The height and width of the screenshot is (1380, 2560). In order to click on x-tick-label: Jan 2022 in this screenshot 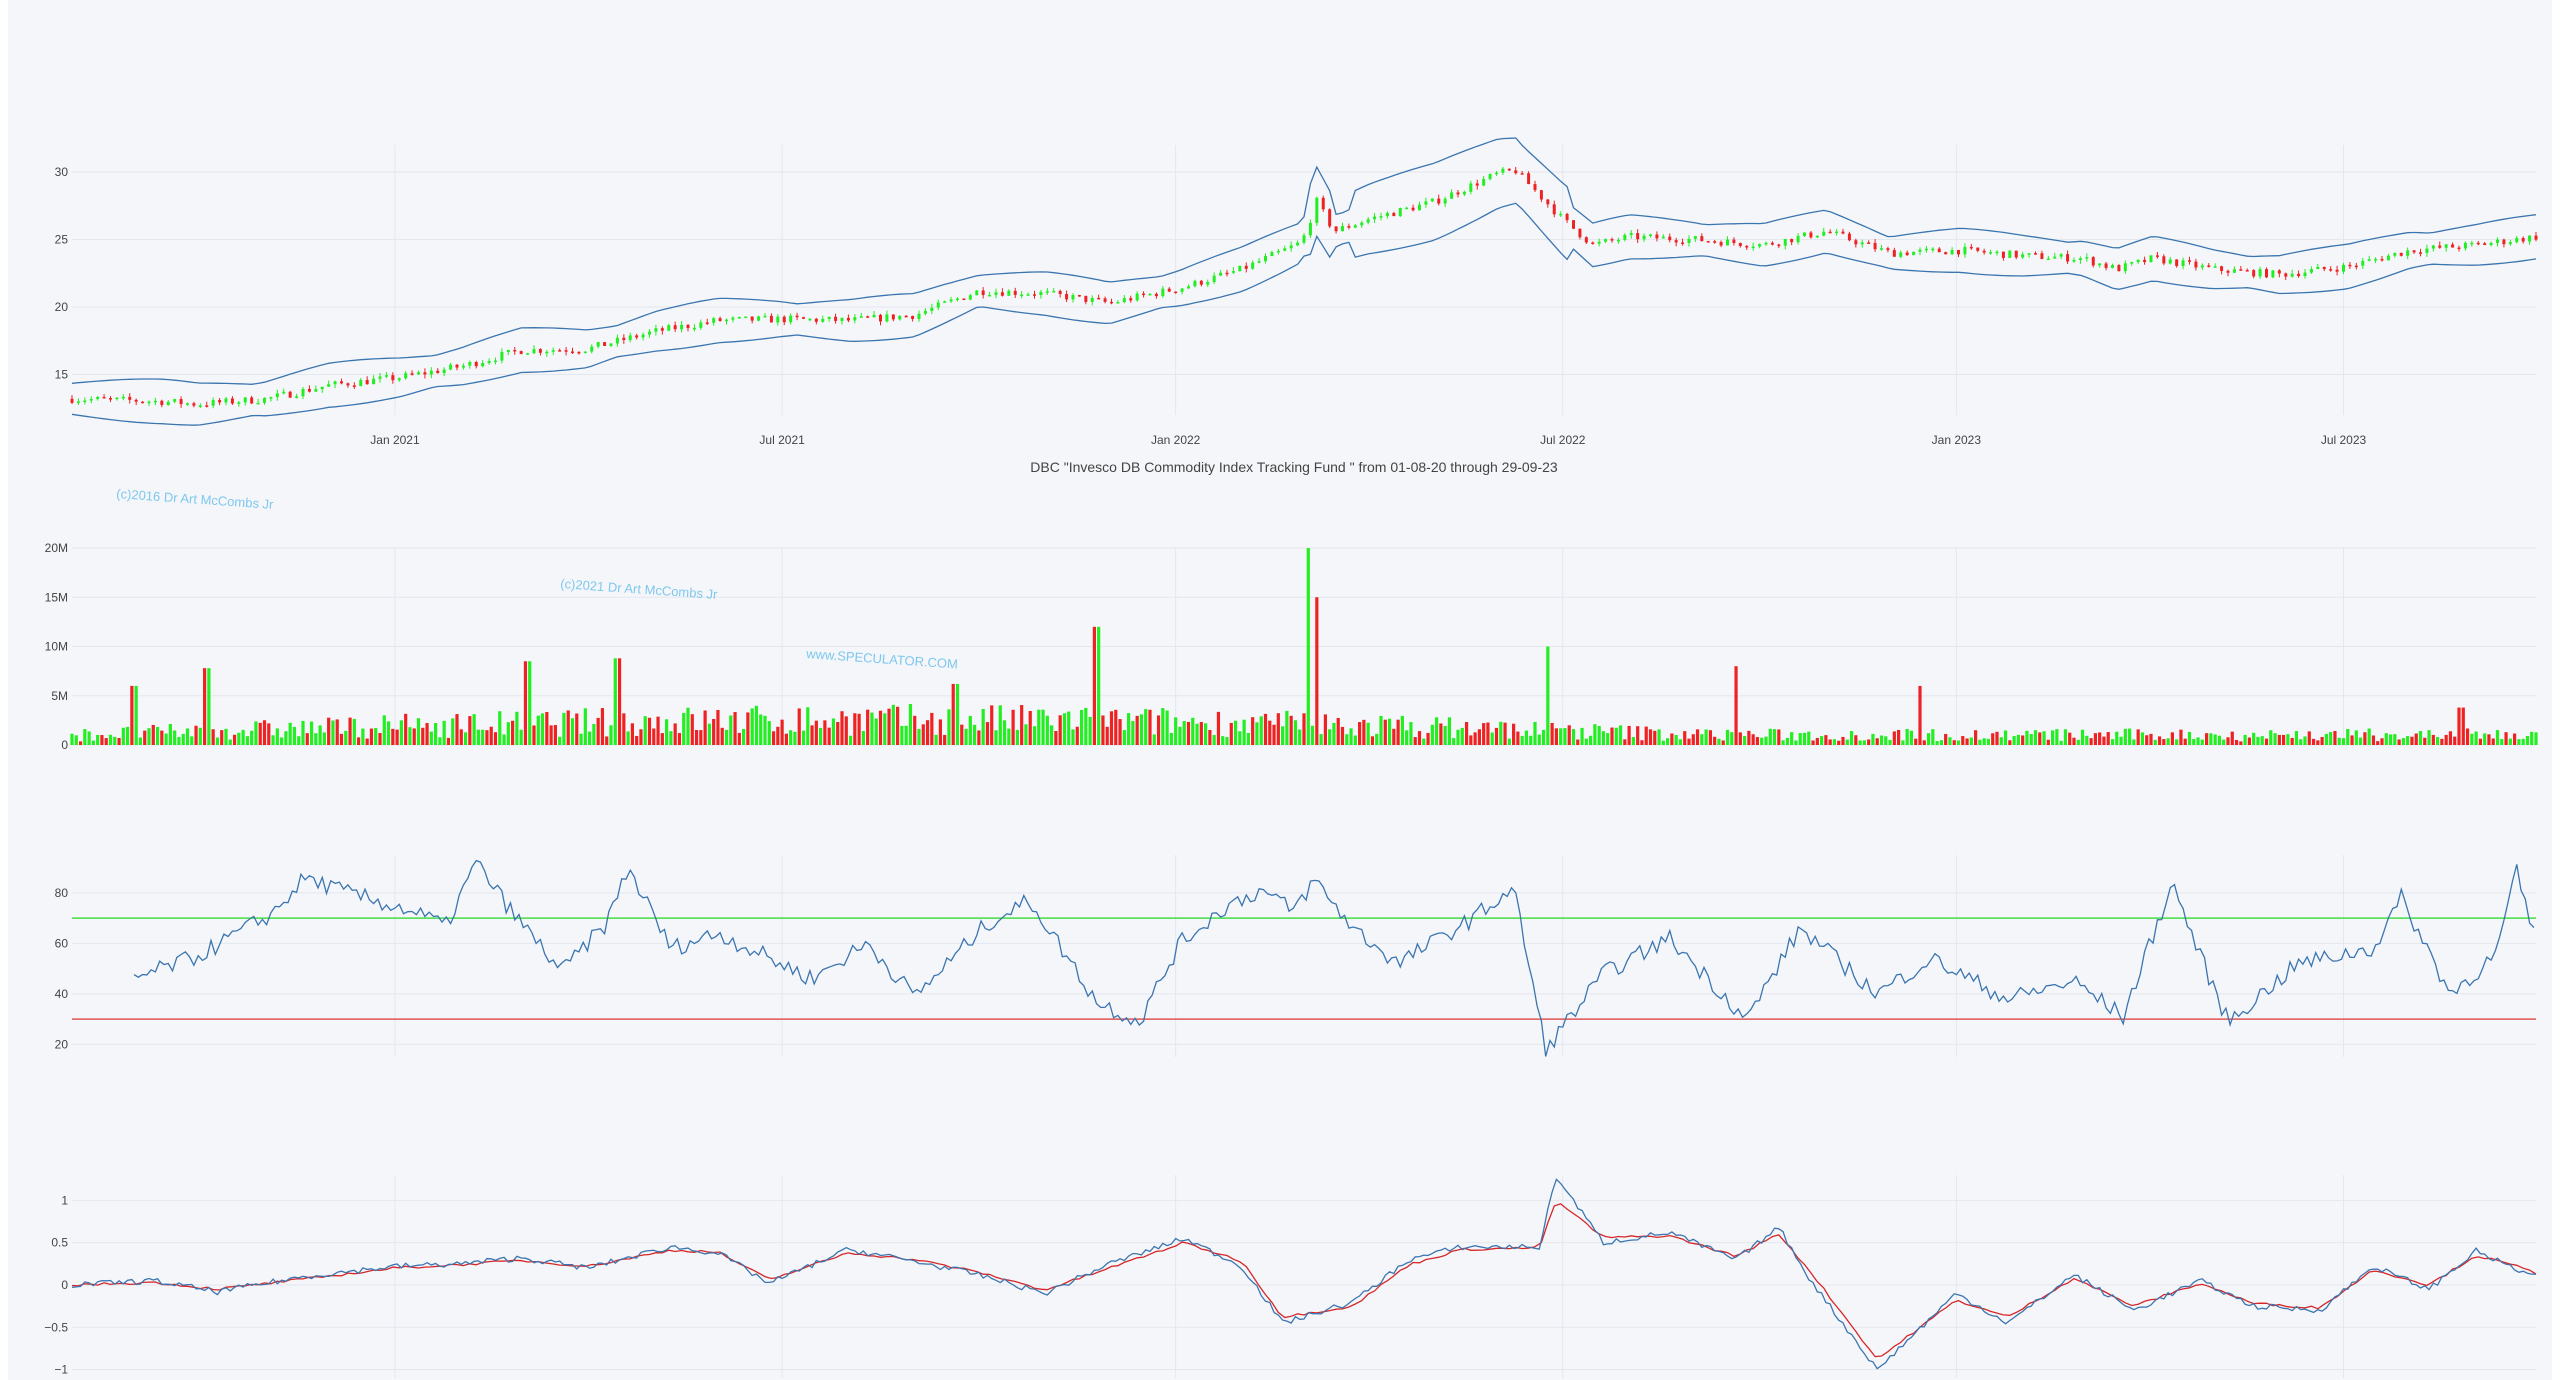, I will do `click(1176, 440)`.